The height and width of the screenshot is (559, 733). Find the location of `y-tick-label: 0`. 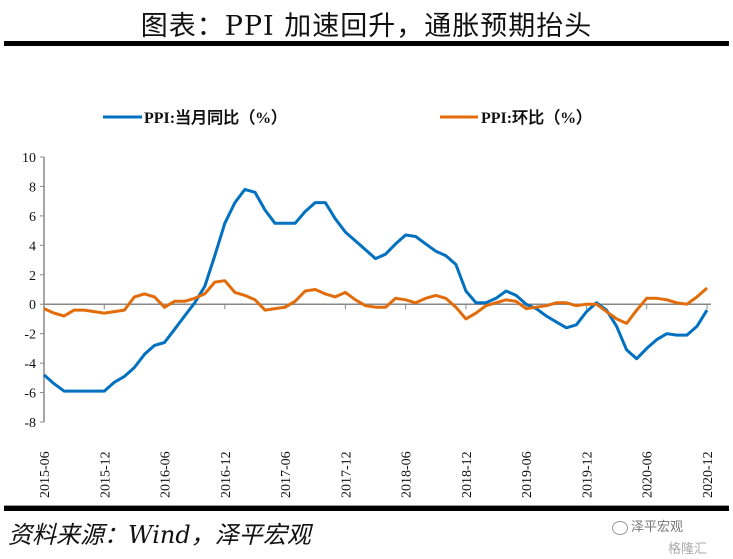

y-tick-label: 0 is located at coordinates (32, 305).